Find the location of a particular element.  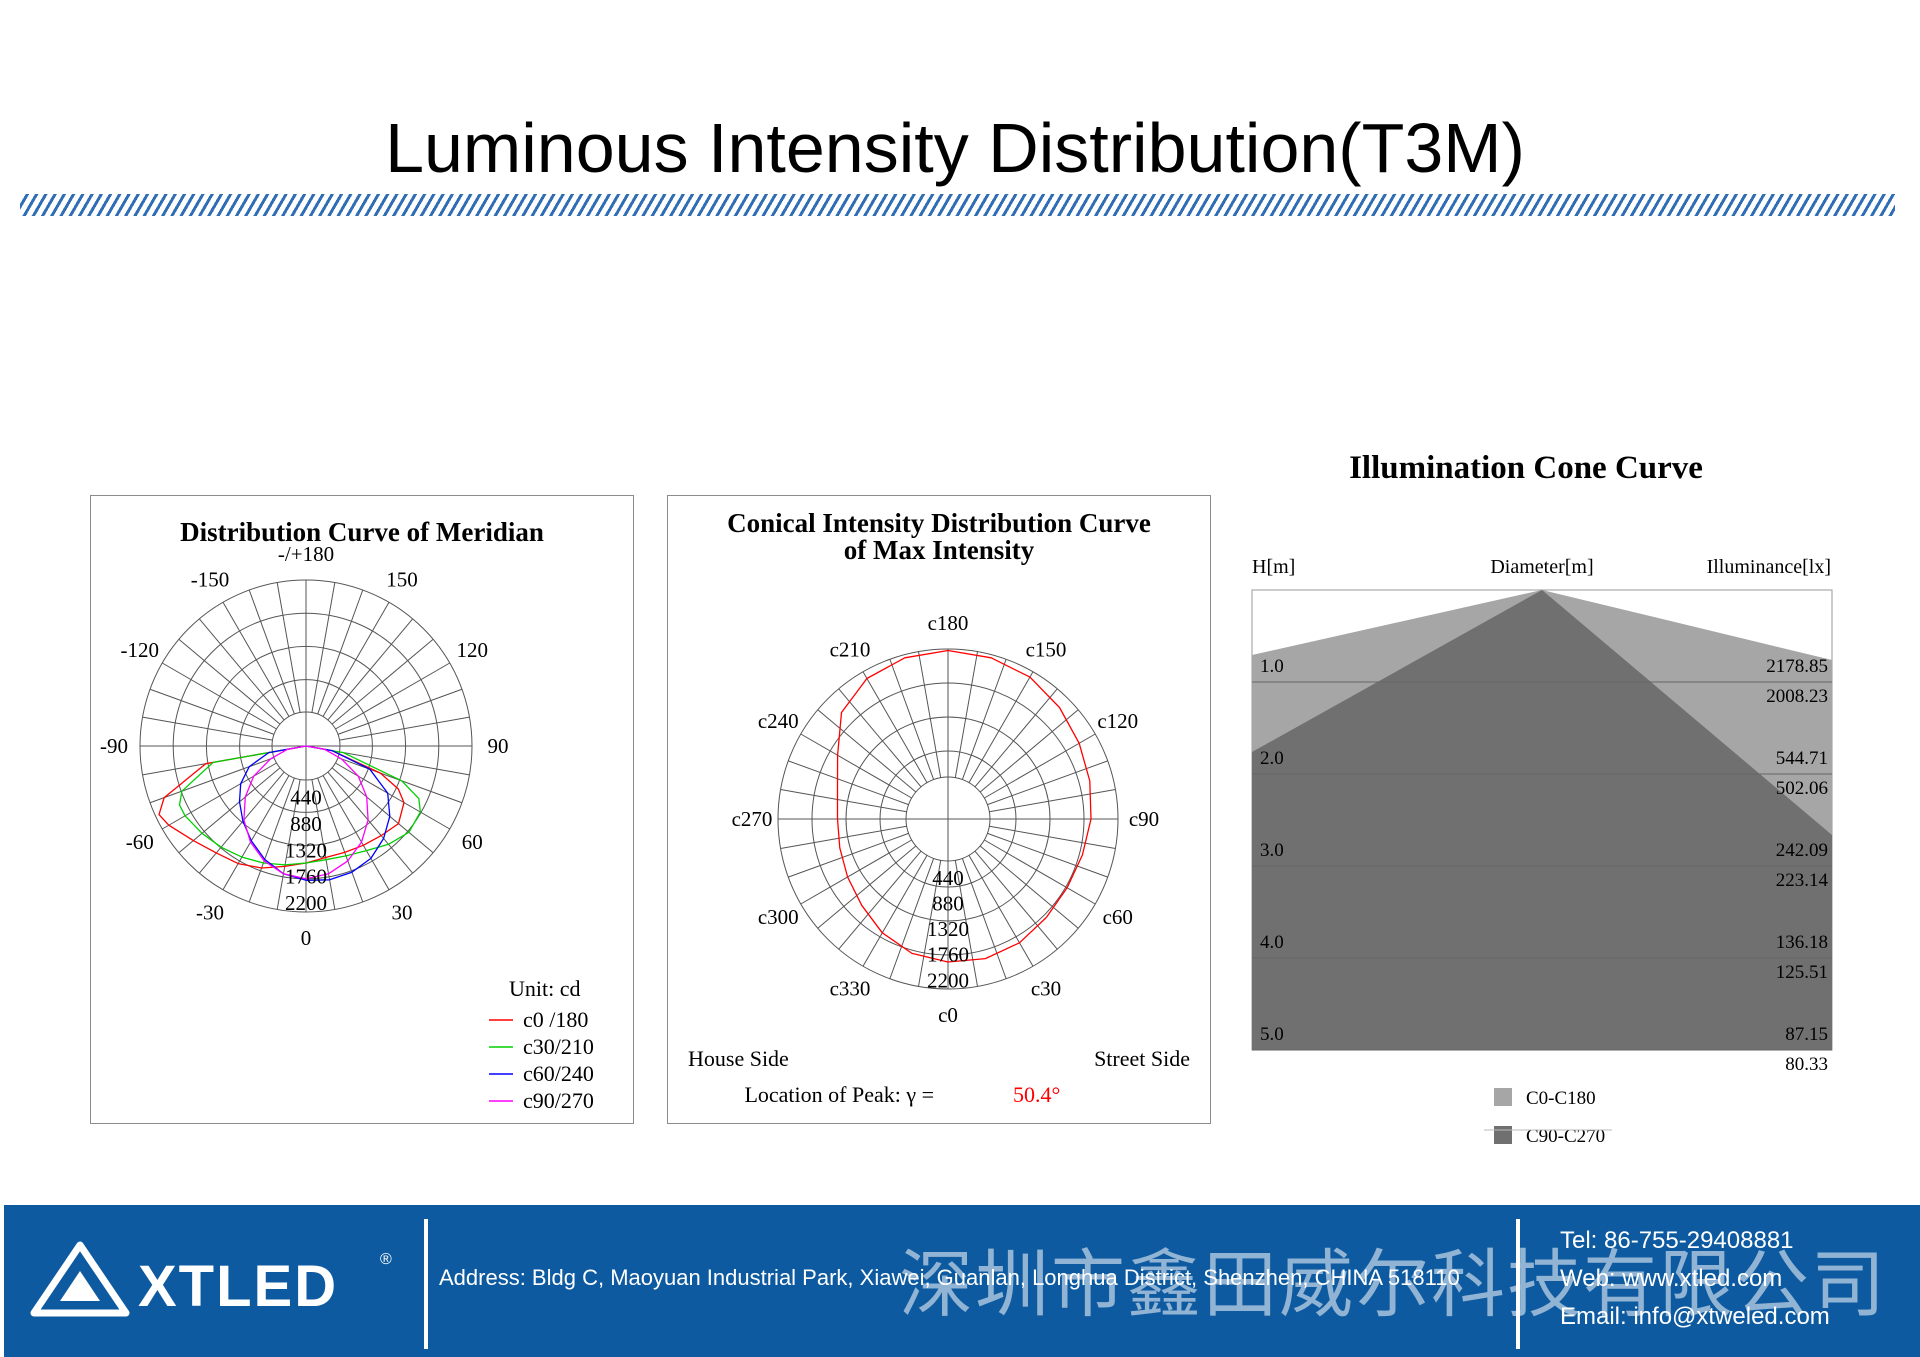

conical-angle-label: c90 is located at coordinates (1144, 819).